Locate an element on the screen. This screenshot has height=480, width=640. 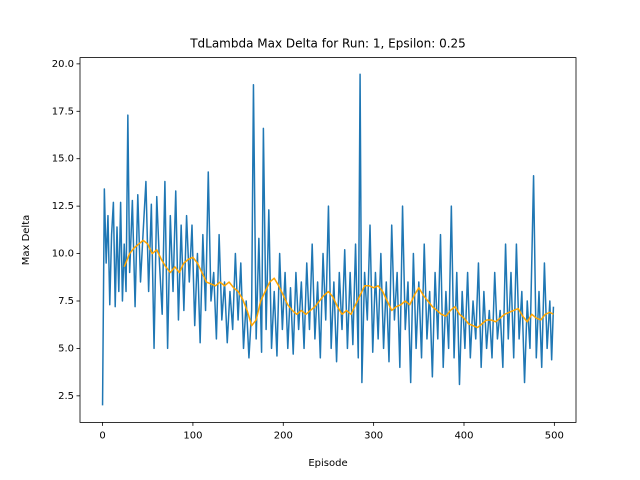
y-tick-label: 7.5 is located at coordinates (66, 301).